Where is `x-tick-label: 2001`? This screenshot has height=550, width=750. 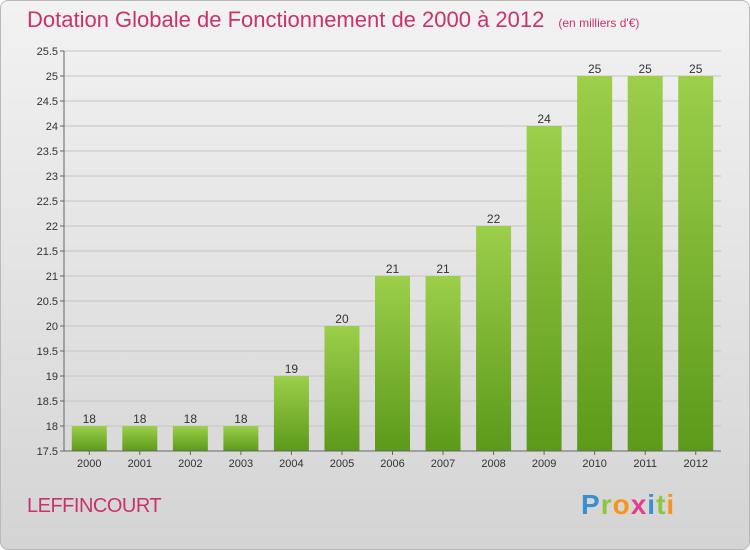
x-tick-label: 2001 is located at coordinates (140, 464).